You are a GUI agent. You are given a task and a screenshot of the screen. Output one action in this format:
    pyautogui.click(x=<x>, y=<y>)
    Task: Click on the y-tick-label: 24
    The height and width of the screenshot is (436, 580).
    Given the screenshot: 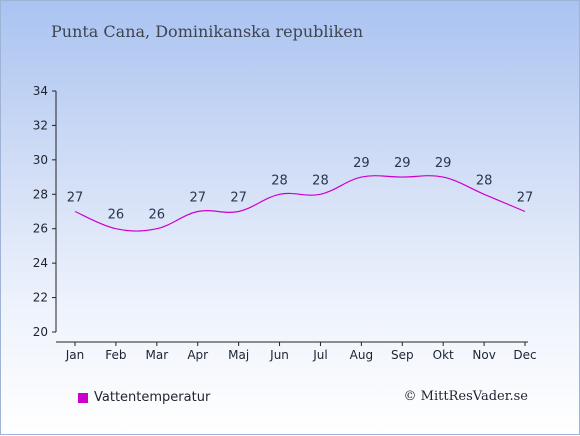 What is the action you would take?
    pyautogui.click(x=40, y=263)
    